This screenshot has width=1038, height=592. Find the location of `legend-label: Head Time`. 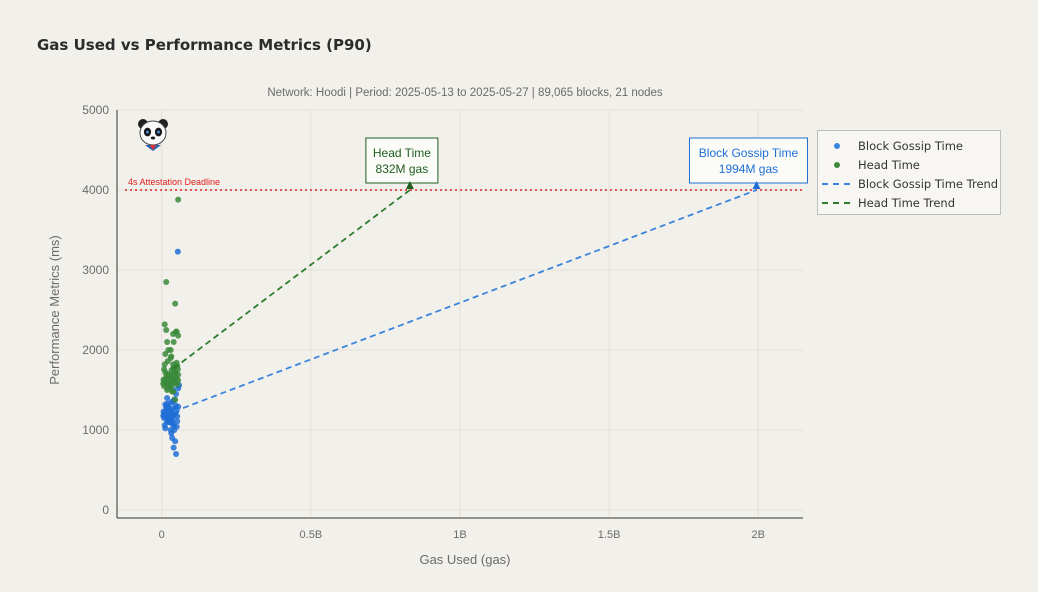

legend-label: Head Time is located at coordinates (889, 165).